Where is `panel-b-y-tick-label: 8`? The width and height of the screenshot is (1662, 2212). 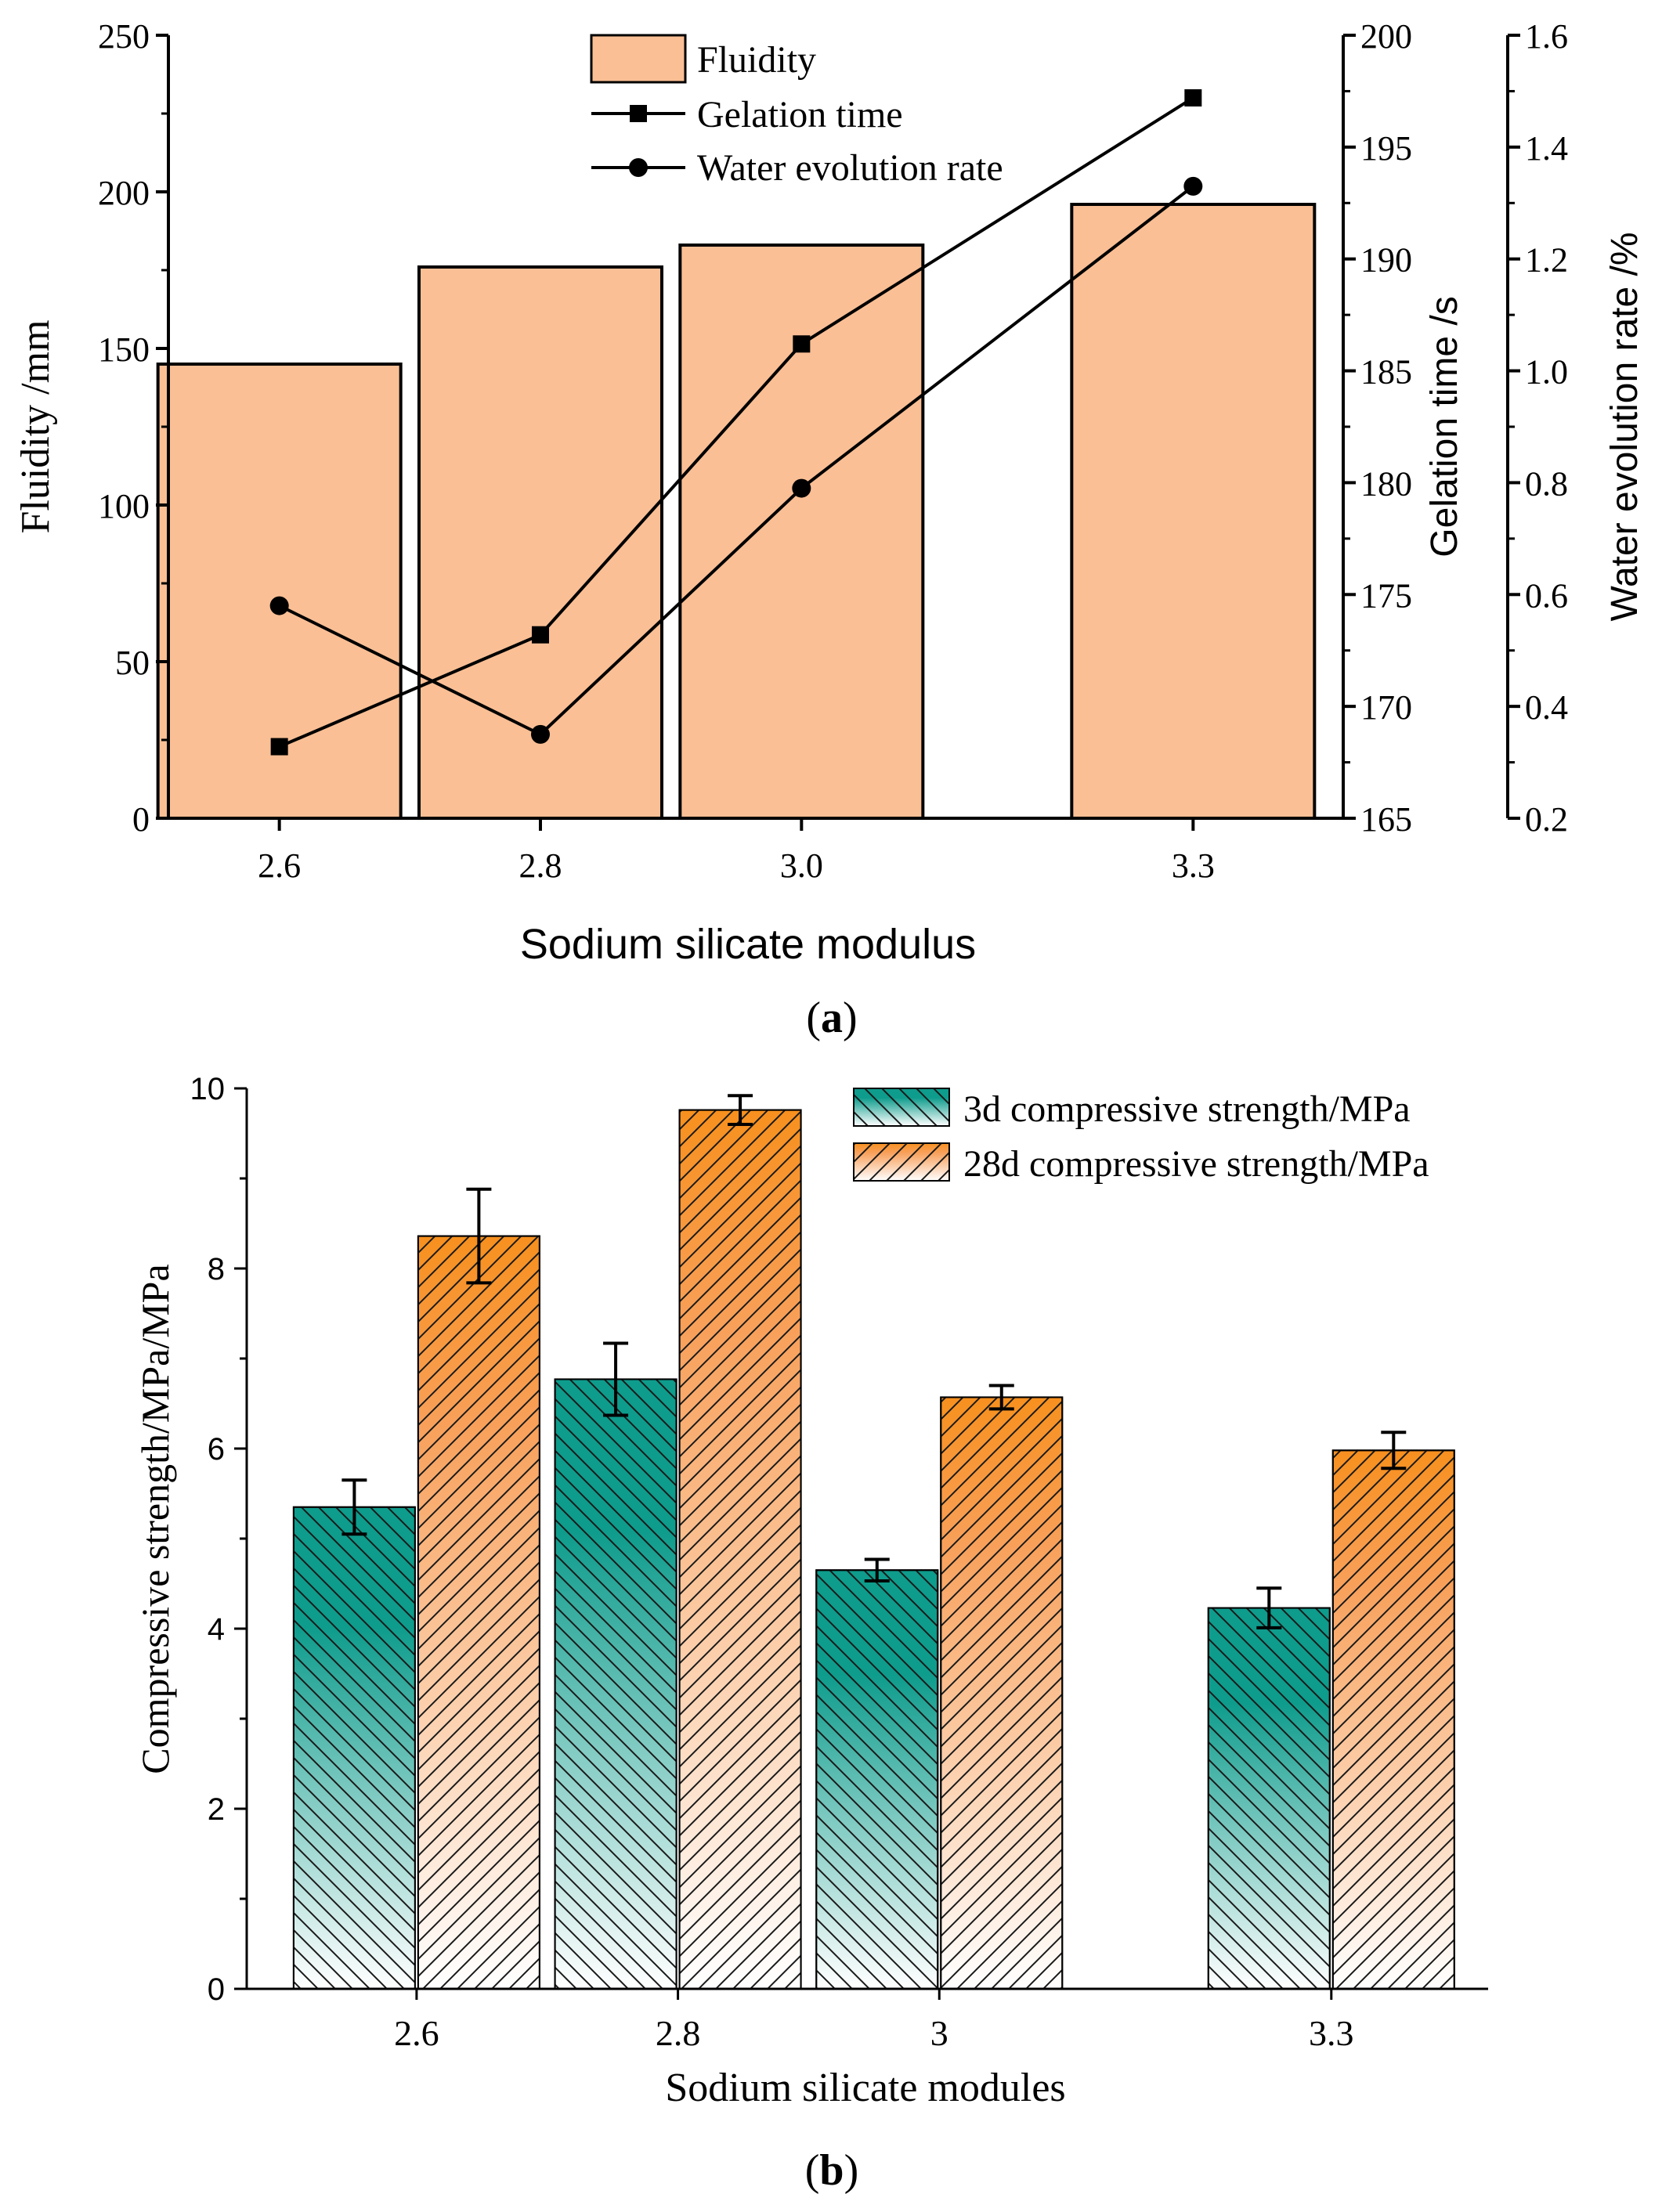
panel-b-y-tick-label: 8 is located at coordinates (216, 1269).